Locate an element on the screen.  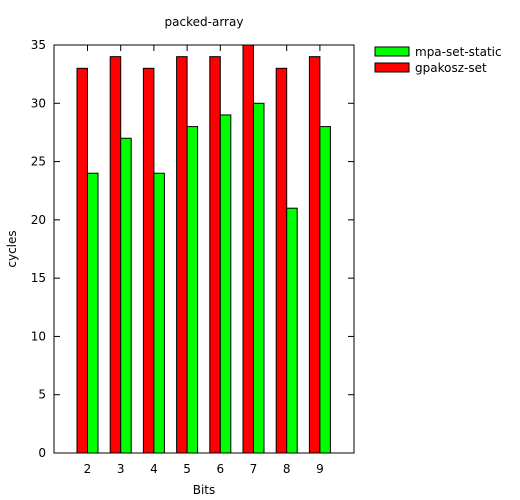
y-axis-label: cycles is located at coordinates (12, 248).